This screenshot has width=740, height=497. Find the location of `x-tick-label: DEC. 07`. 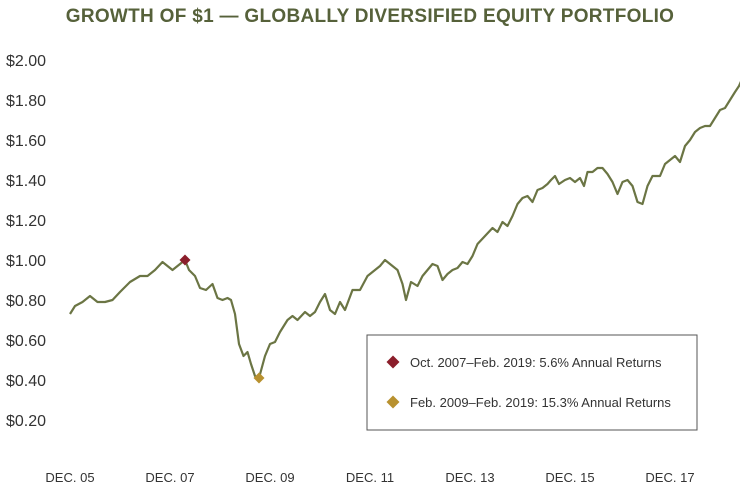

x-tick-label: DEC. 07 is located at coordinates (169, 477).